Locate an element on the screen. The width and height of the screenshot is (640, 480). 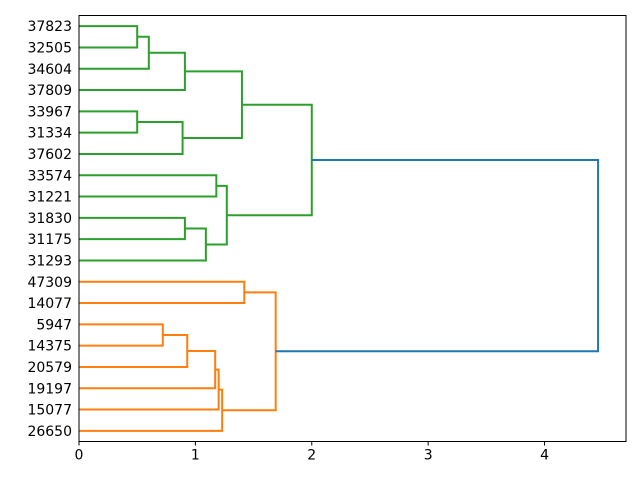
x-tick-label-4: 4 is located at coordinates (544, 456).